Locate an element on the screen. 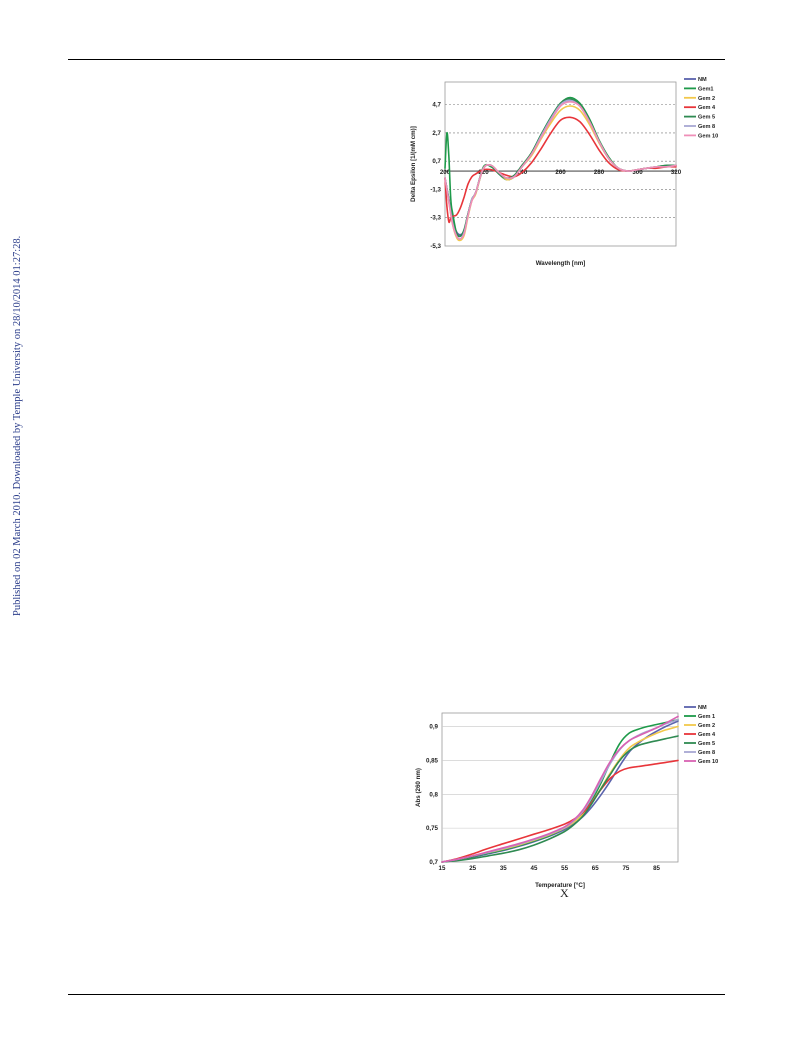 This screenshot has height=1039, width=793. x-tick-label: 220 is located at coordinates (483, 172).